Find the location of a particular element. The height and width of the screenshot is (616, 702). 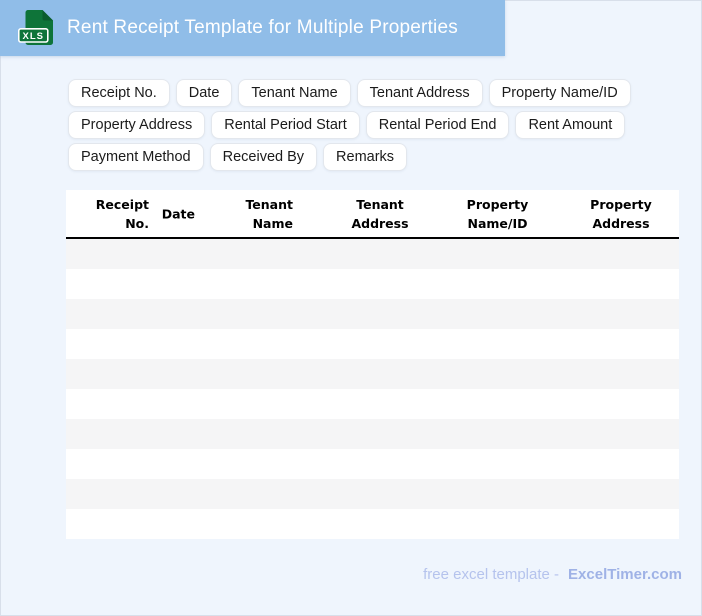

chip-rental-period-end: Rental Period End is located at coordinates (437, 125).